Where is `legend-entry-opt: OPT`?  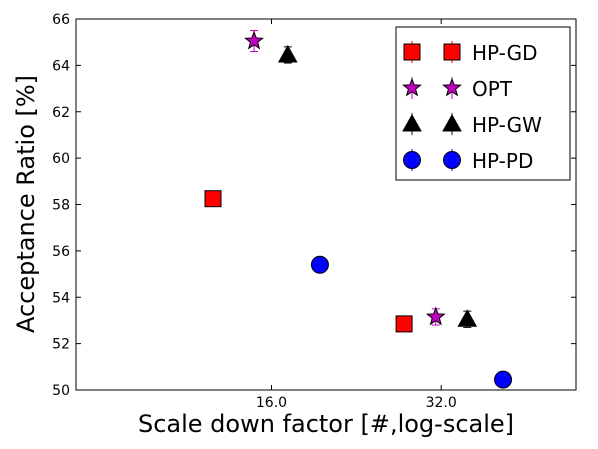
legend-entry-opt: OPT is located at coordinates (457, 89).